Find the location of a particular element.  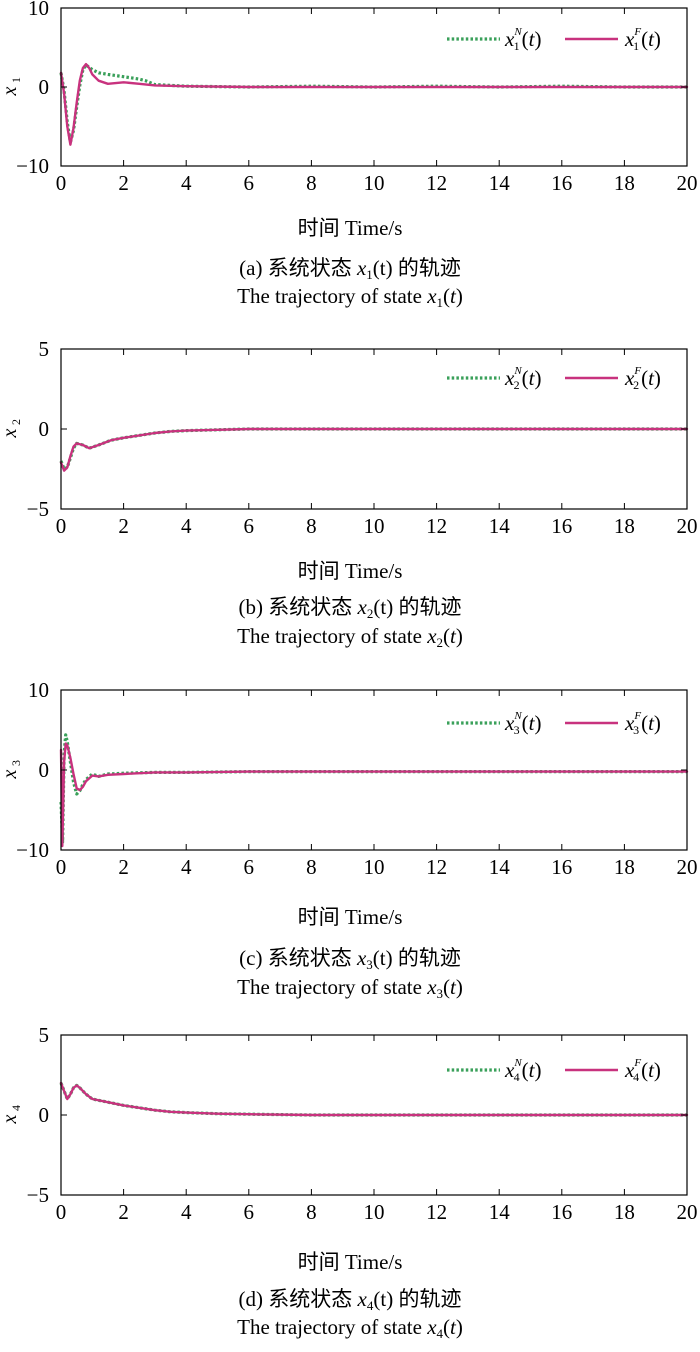

legend-entry: xF 3(t) is located at coordinates (642, 723).